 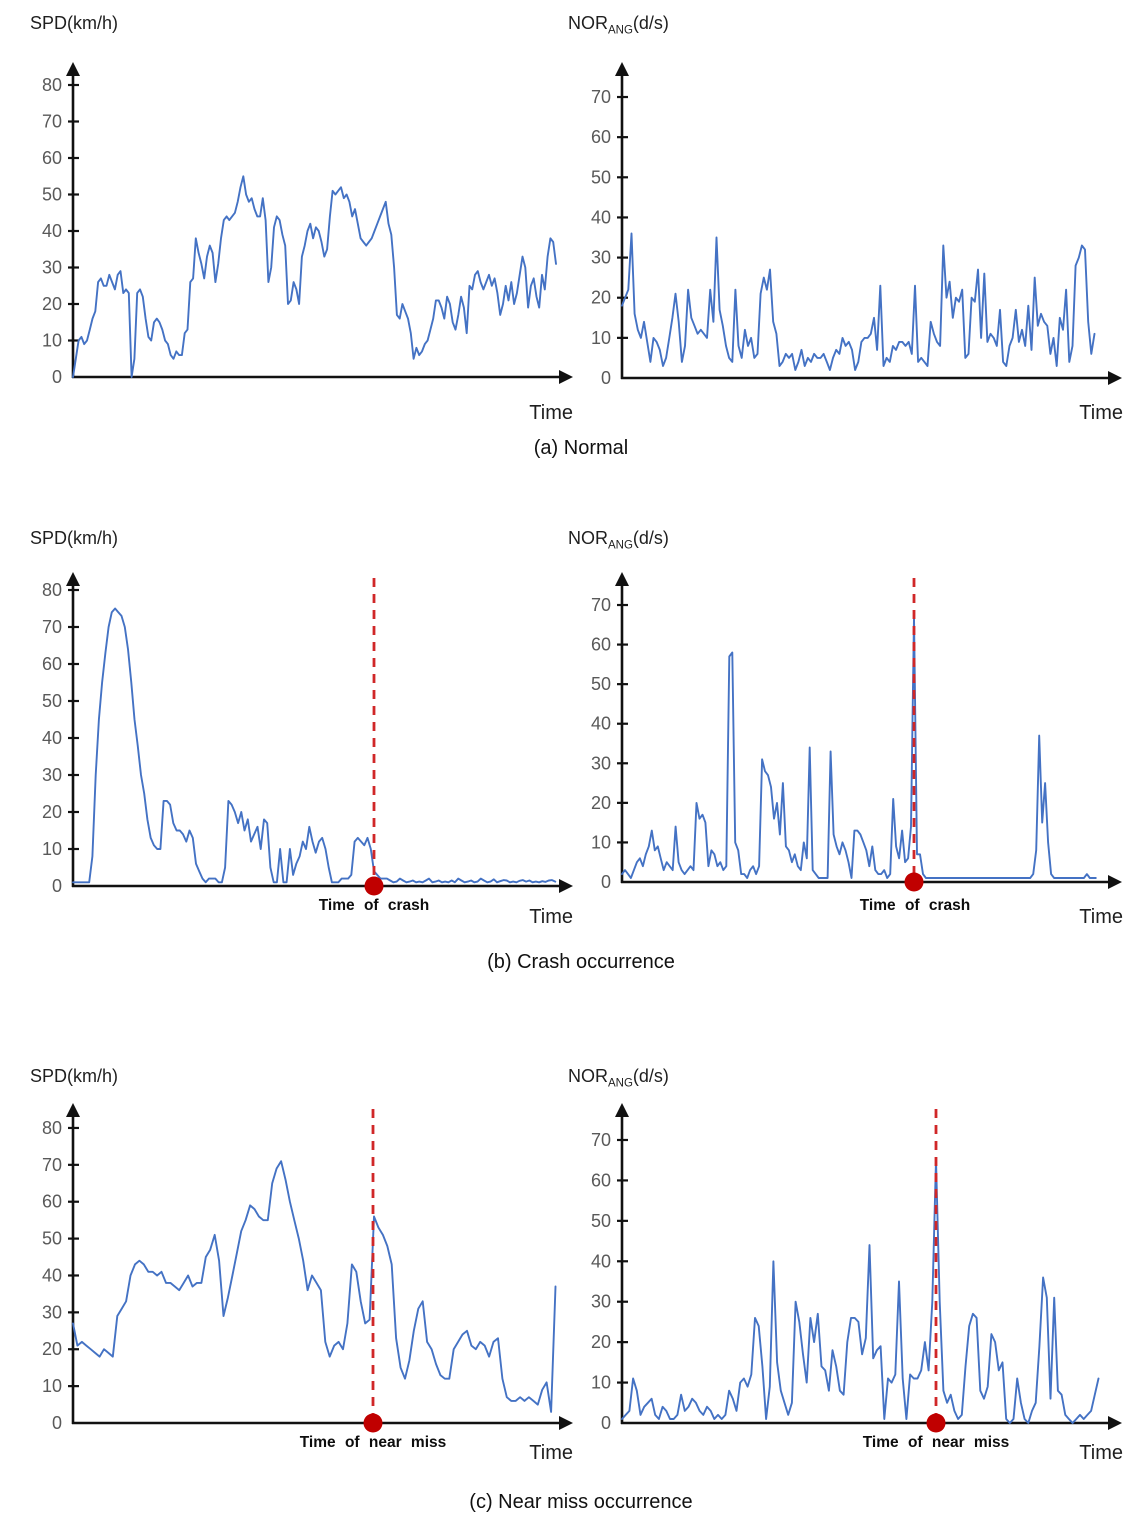 What do you see at coordinates (57, 886) in the screenshot?
I see `y-tick-label-b-spd: 0` at bounding box center [57, 886].